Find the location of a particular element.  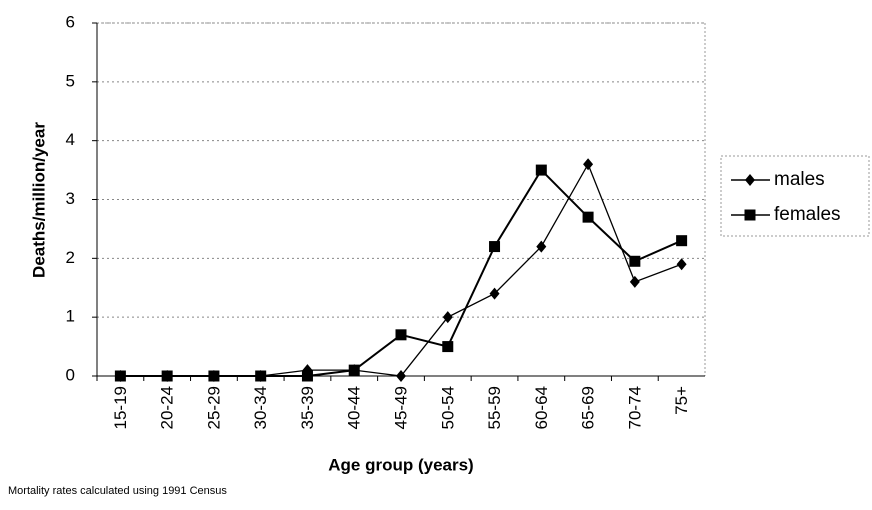

x-tick-label: 25-29 is located at coordinates (213, 407).